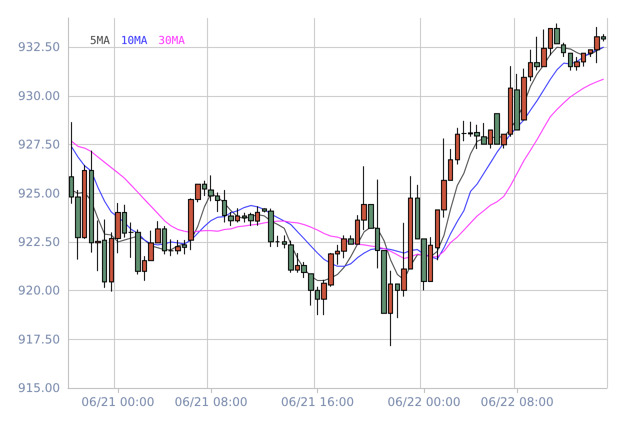 This screenshot has height=427, width=638. What do you see at coordinates (317, 402) in the screenshot?
I see `x-tick-label: 06/21 16:00` at bounding box center [317, 402].